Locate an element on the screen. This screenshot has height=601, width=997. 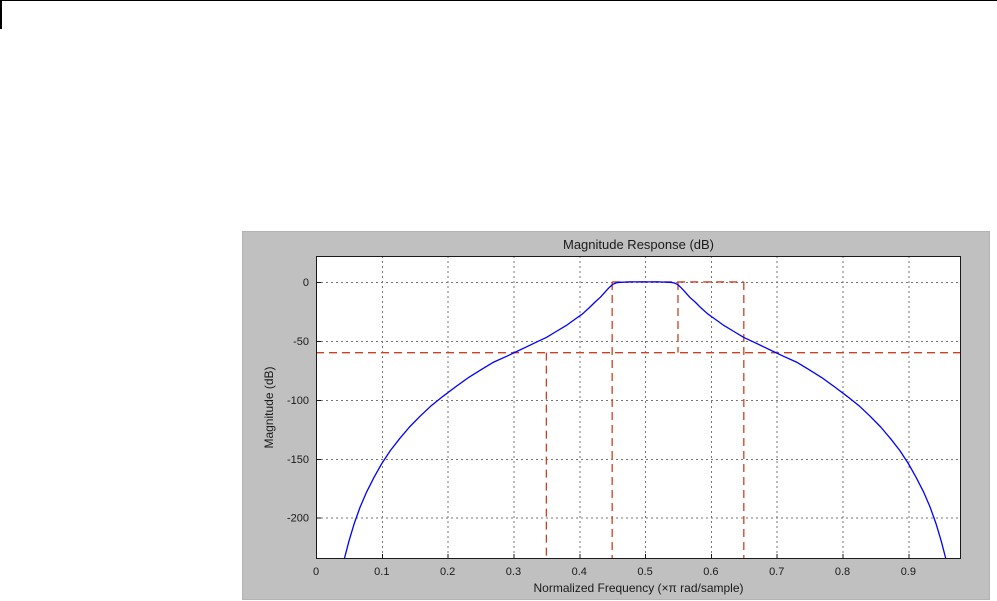
x-tick-label: 0 is located at coordinates (316, 572).